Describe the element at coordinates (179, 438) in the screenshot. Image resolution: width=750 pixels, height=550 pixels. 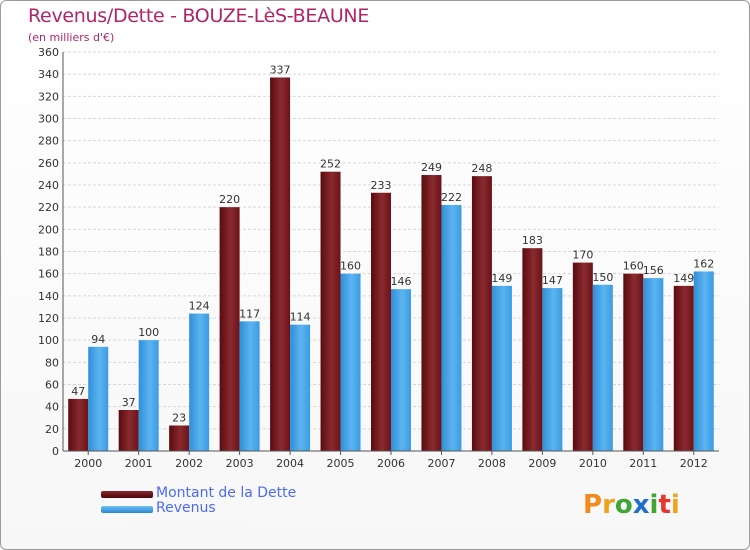
I see `bar-debt-2002` at that location.